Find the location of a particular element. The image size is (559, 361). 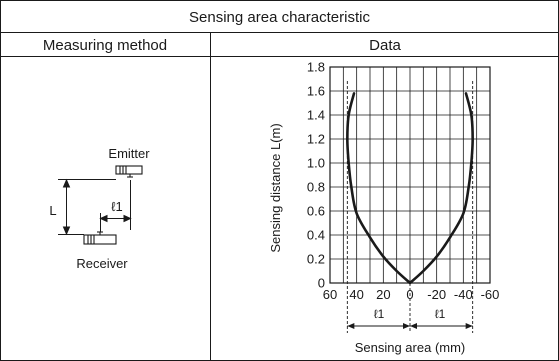

offset-arrow is located at coordinates (115, 218).